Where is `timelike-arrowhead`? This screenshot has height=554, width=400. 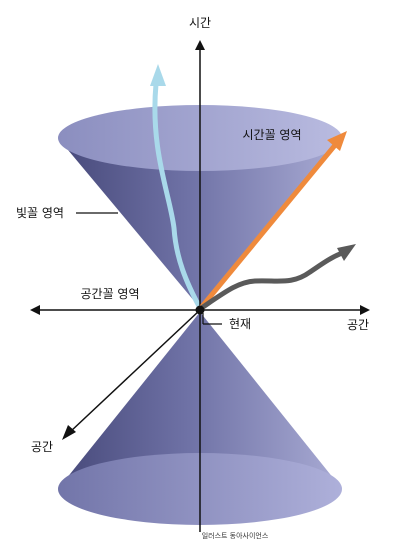
timelike-arrowhead is located at coordinates (337, 141).